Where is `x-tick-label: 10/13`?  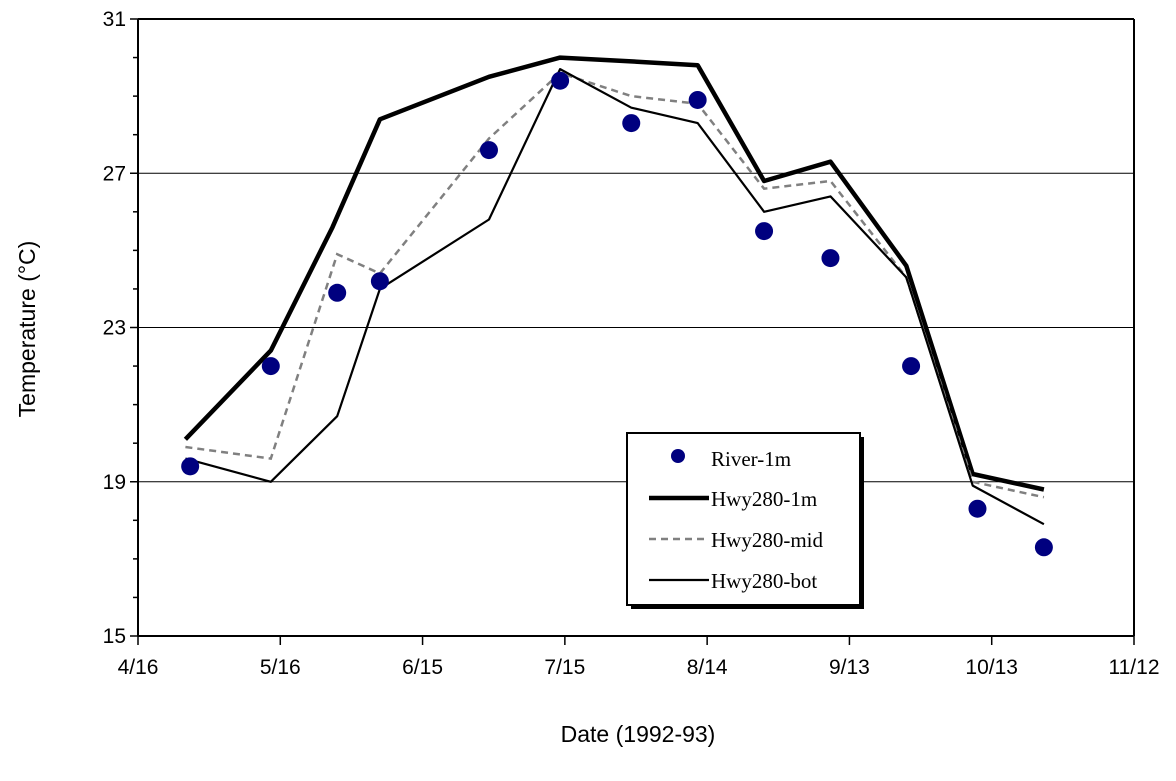
x-tick-label: 10/13 is located at coordinates (991, 667).